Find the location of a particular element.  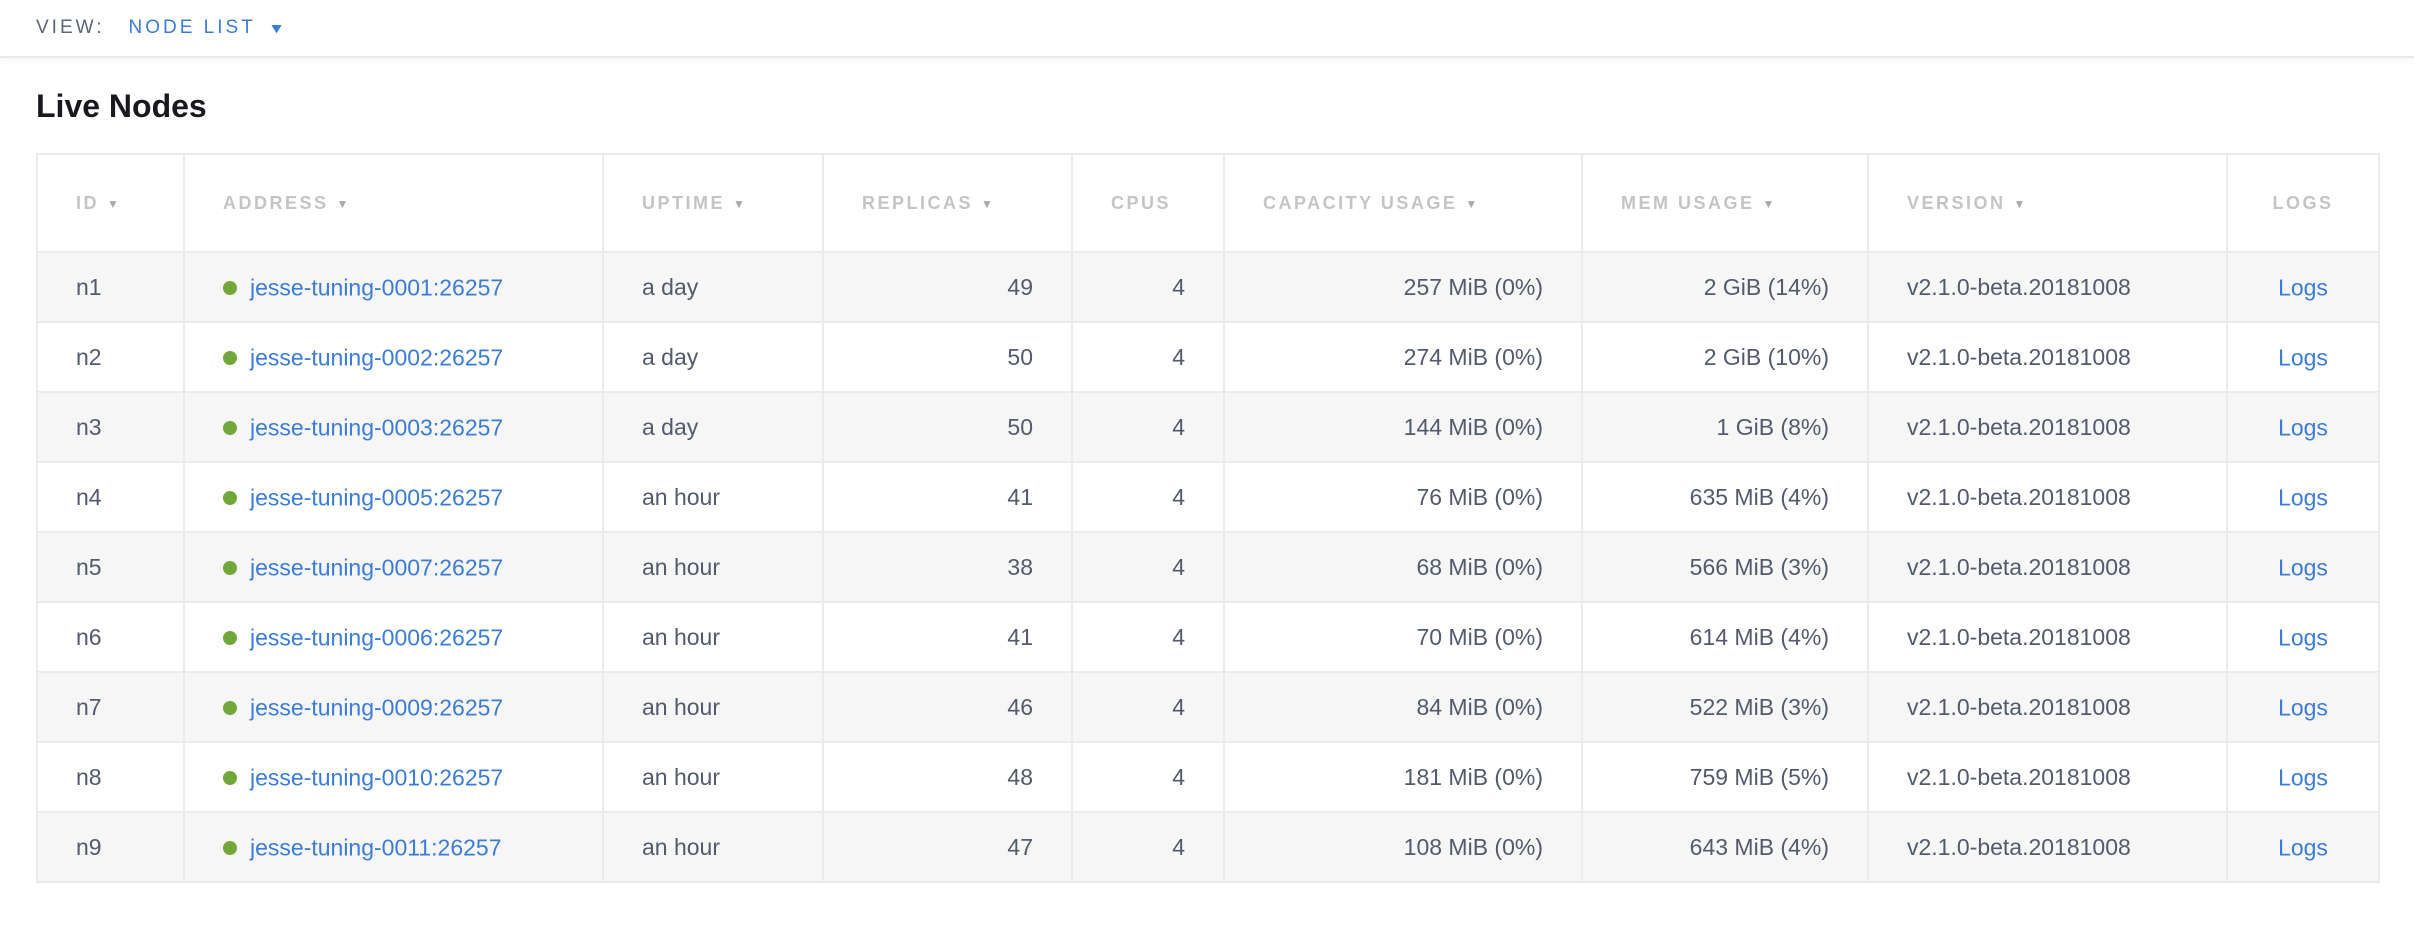

node-address-cell: jesse-tuning-0009:26257 is located at coordinates (393, 707).